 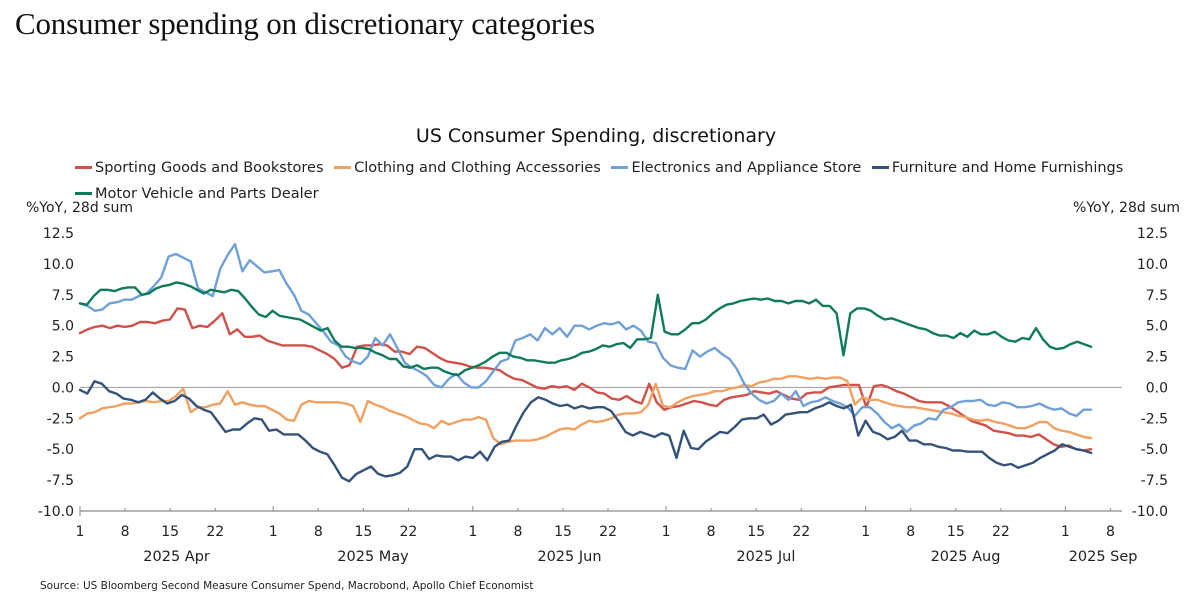 I want to click on y-tick-label-right: -5.0, so click(x=1154, y=450).